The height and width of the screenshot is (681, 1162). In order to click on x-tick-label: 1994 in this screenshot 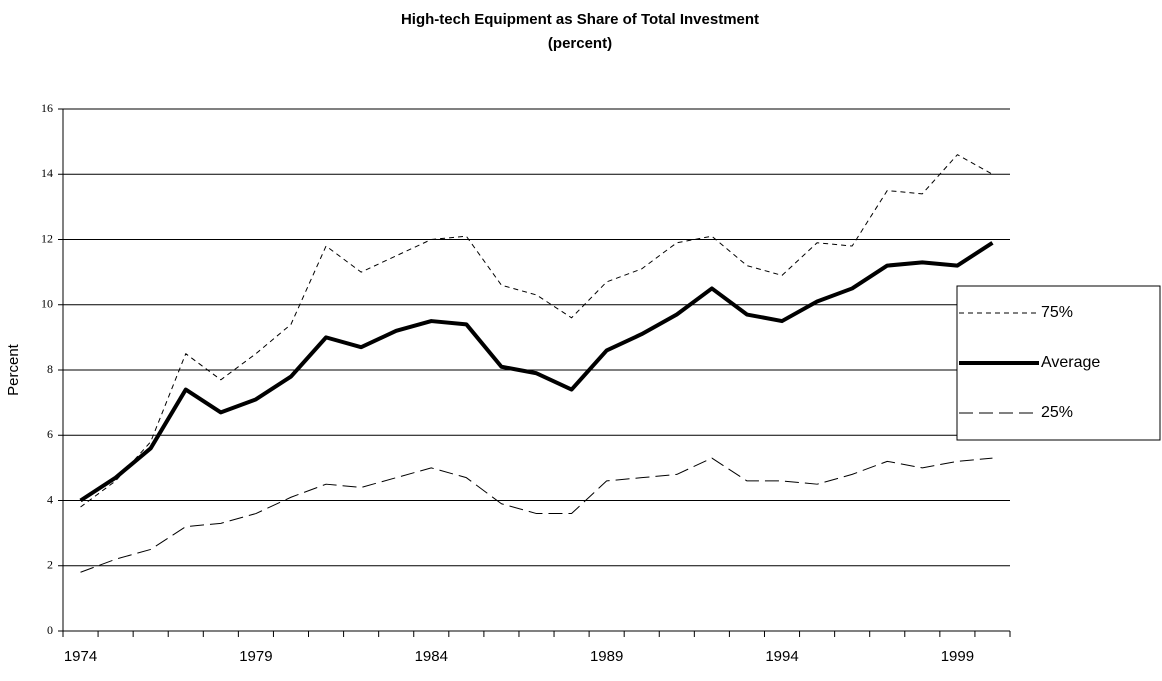, I will do `click(781, 656)`.